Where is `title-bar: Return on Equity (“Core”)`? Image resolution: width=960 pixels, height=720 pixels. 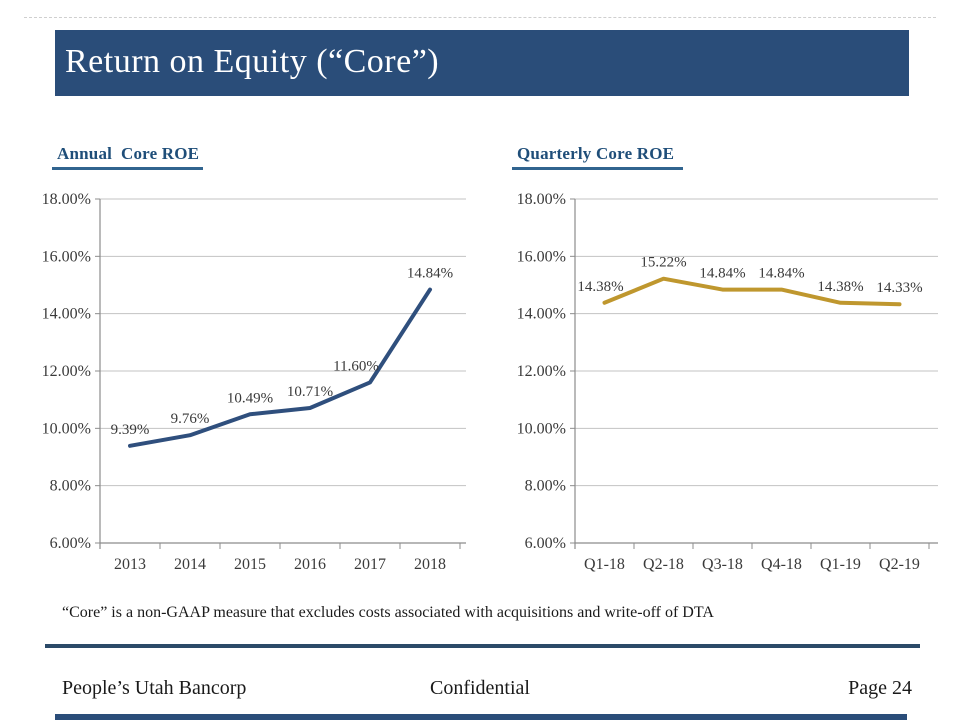 title-bar: Return on Equity (“Core”) is located at coordinates (482, 63).